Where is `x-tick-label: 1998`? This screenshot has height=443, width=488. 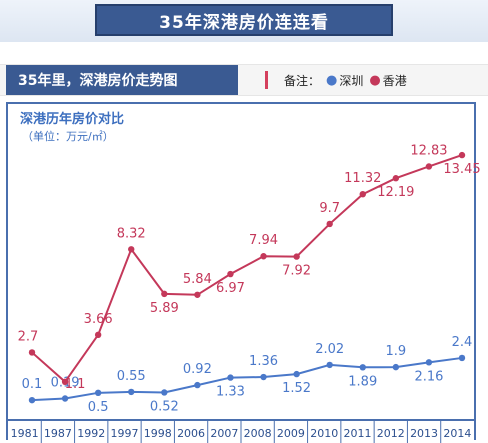
x-tick-label: 1998 is located at coordinates (158, 433).